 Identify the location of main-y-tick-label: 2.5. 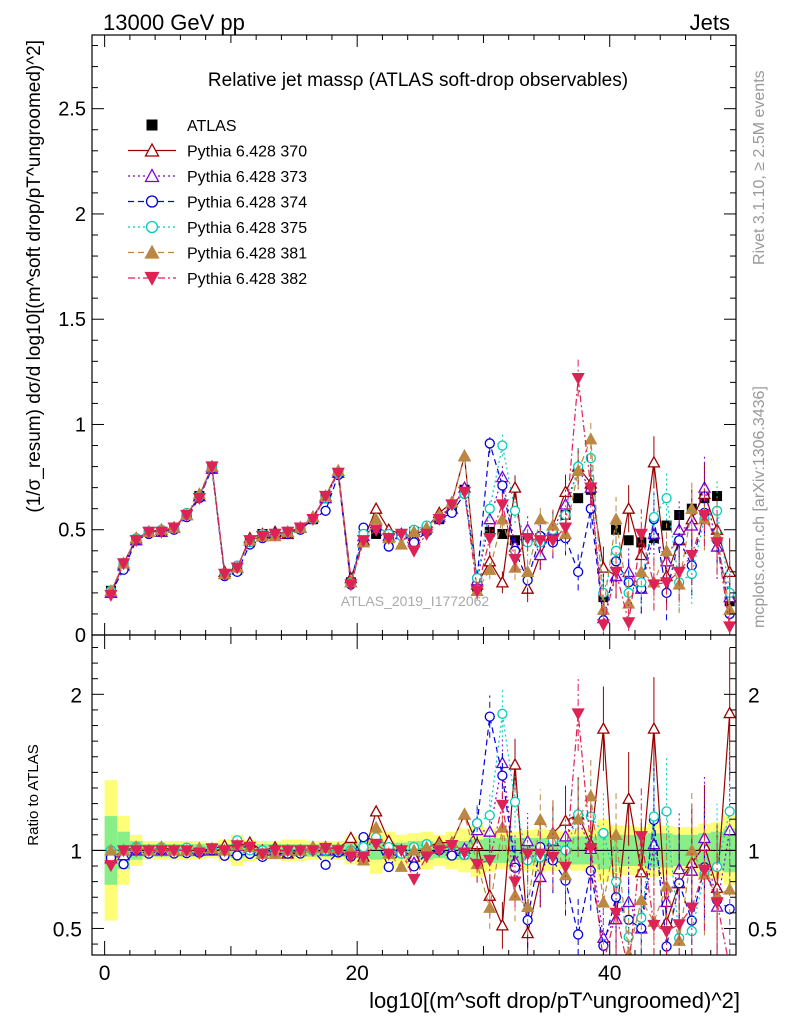
(72, 110).